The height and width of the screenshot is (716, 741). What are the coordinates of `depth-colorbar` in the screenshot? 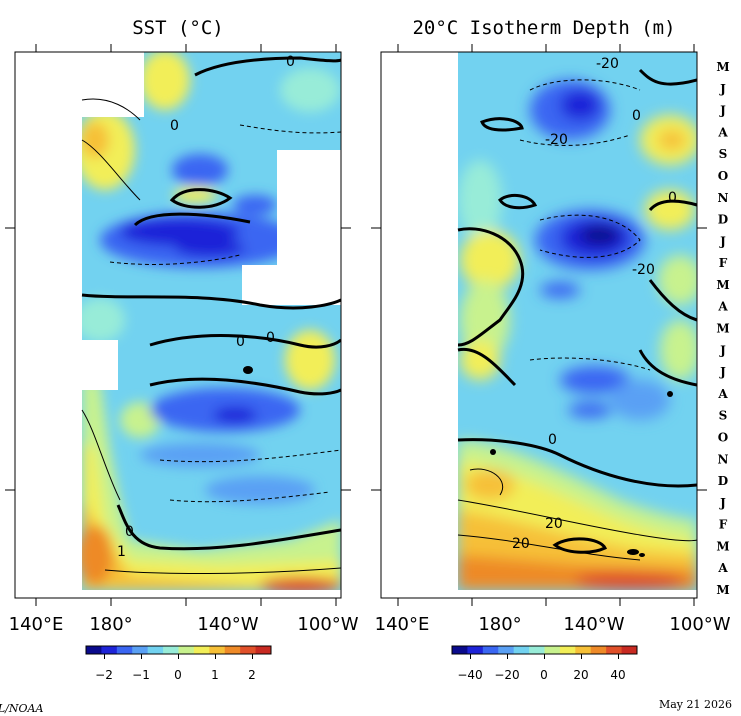 It's located at (544, 652).